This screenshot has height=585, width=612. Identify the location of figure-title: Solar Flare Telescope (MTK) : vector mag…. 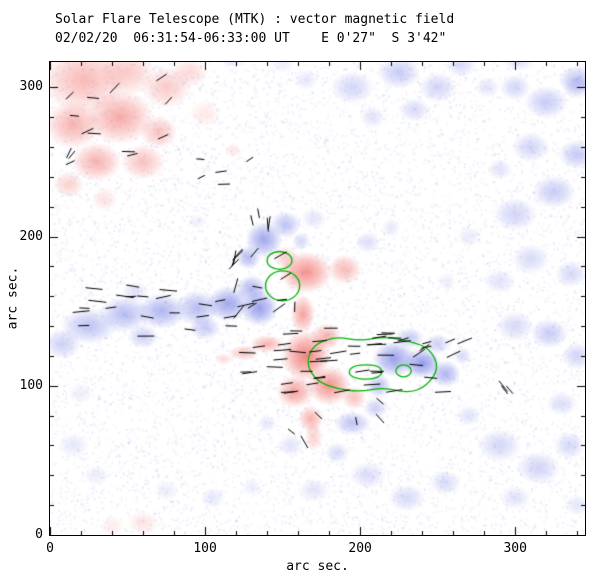
(255, 19).